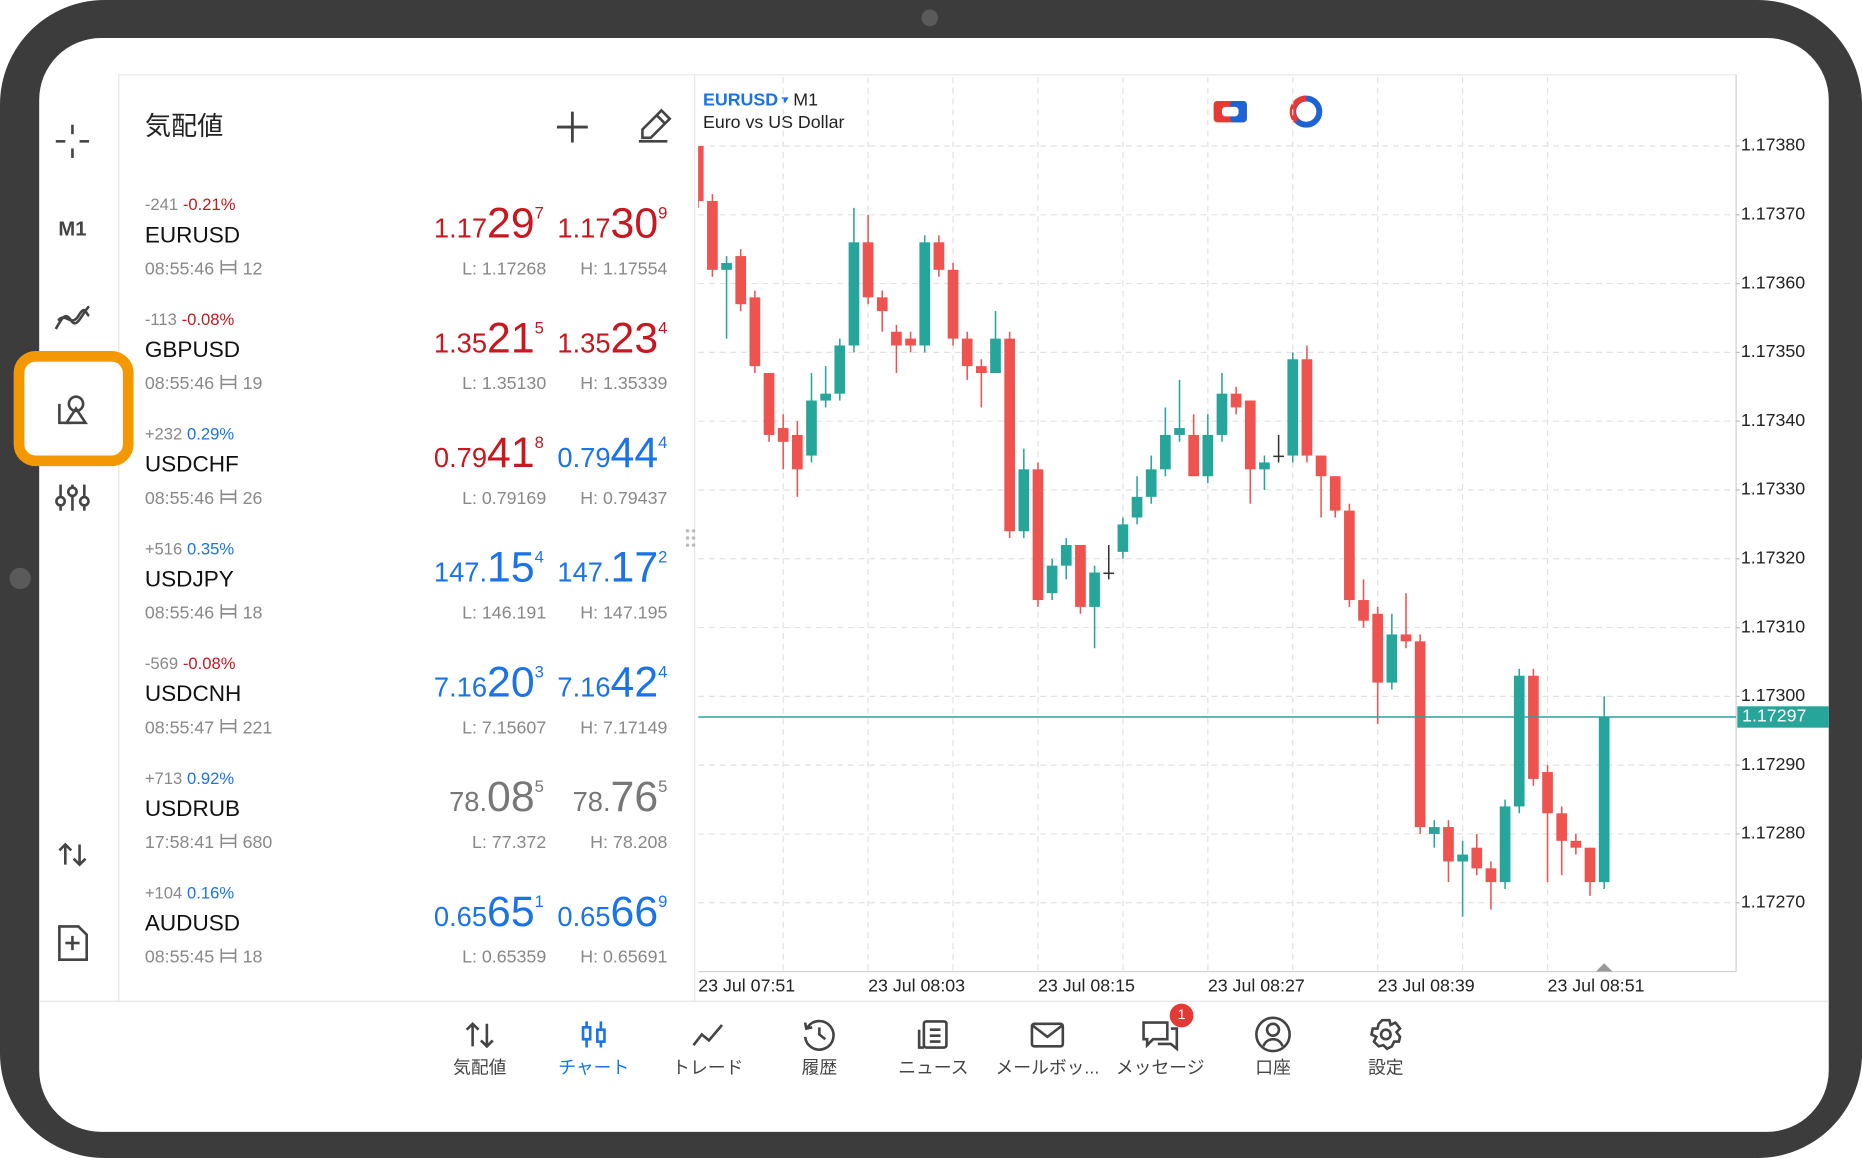 The height and width of the screenshot is (1158, 1862). I want to click on chart-symbol: EURUSD, so click(740, 100).